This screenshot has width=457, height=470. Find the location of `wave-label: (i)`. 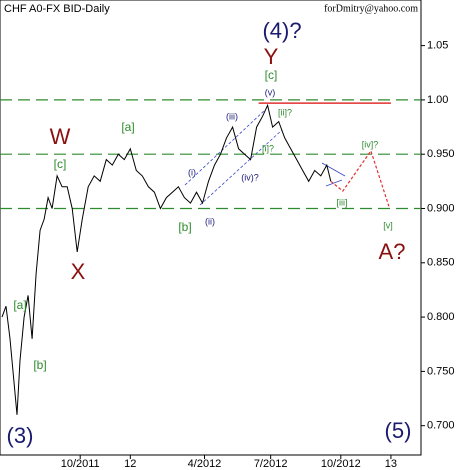

wave-label: (i) is located at coordinates (192, 172).